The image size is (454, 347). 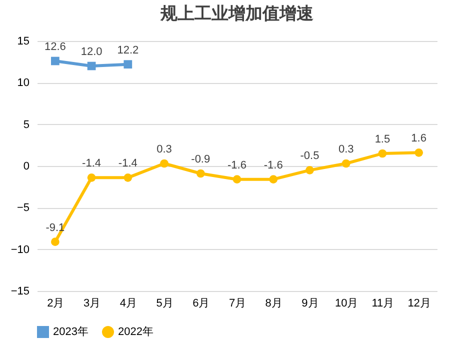 What do you see at coordinates (383, 304) in the screenshot?
I see `x-tick-label: 11月` at bounding box center [383, 304].